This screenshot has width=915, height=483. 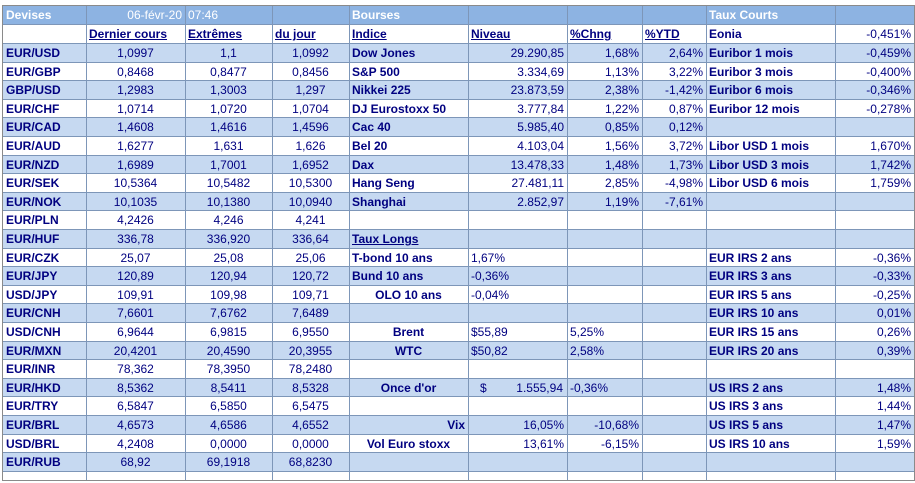 I want to click on du-jour-value: 1,4596, so click(x=310, y=127).